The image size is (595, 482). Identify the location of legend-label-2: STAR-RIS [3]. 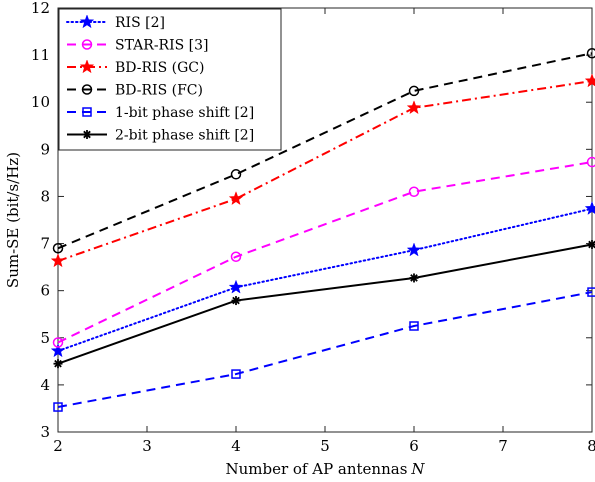
(162, 46).